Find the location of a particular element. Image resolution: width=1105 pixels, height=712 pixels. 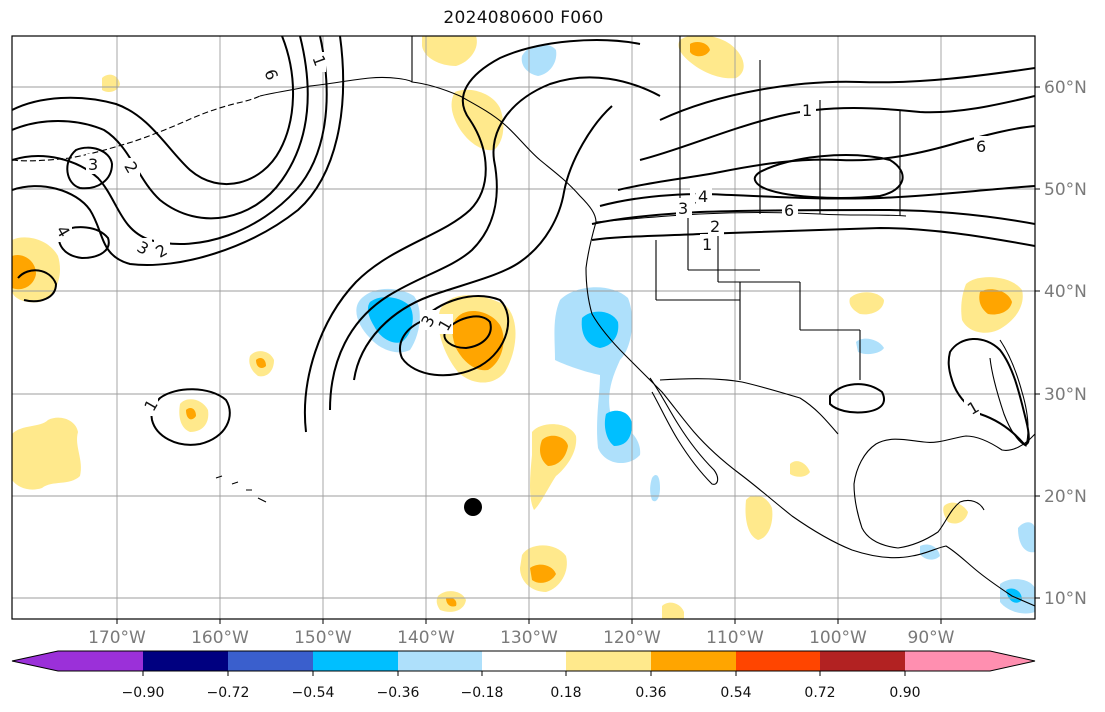

contour-label: 2 is located at coordinates (715, 226).